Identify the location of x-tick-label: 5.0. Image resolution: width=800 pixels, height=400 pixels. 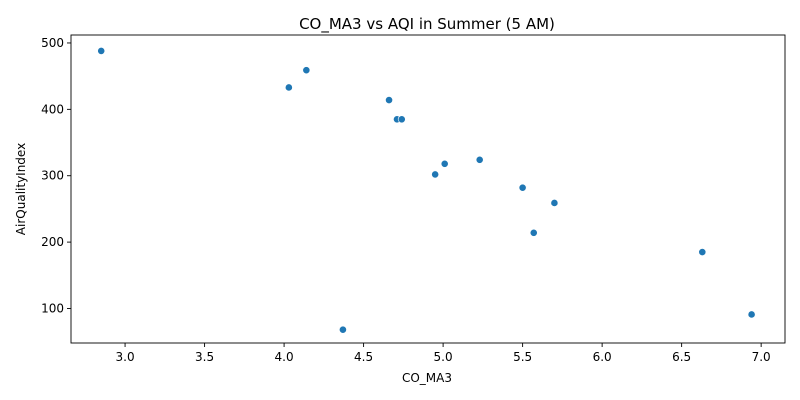
(443, 357).